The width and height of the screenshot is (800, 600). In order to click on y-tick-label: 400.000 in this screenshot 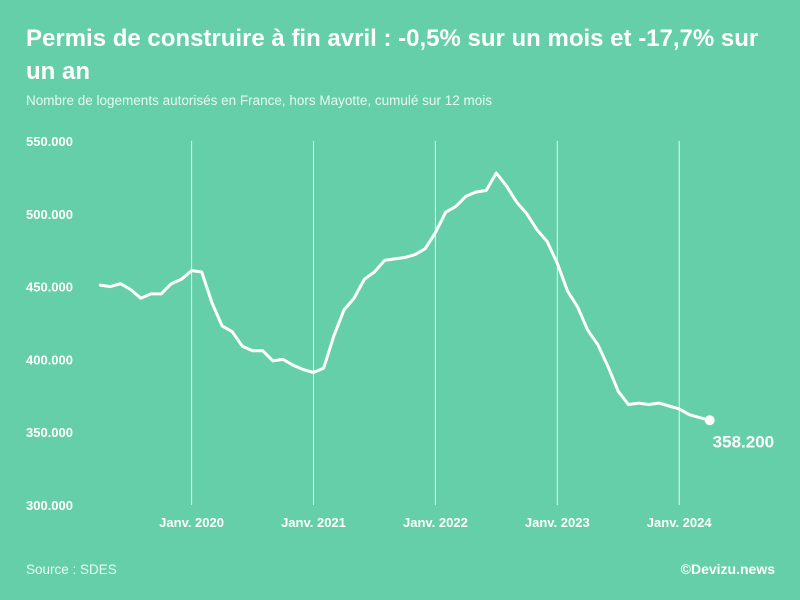, I will do `click(49, 359)`.